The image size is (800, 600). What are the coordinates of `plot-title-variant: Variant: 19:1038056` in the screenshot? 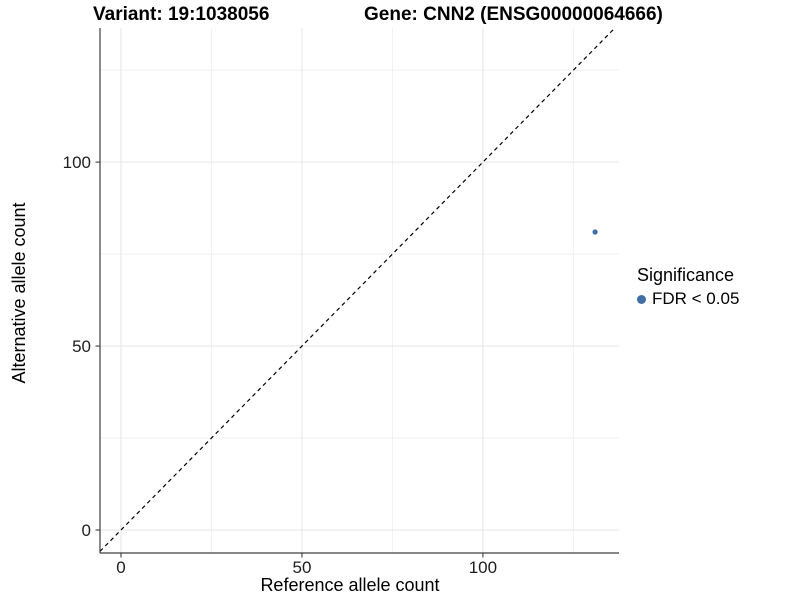 It's located at (181, 14).